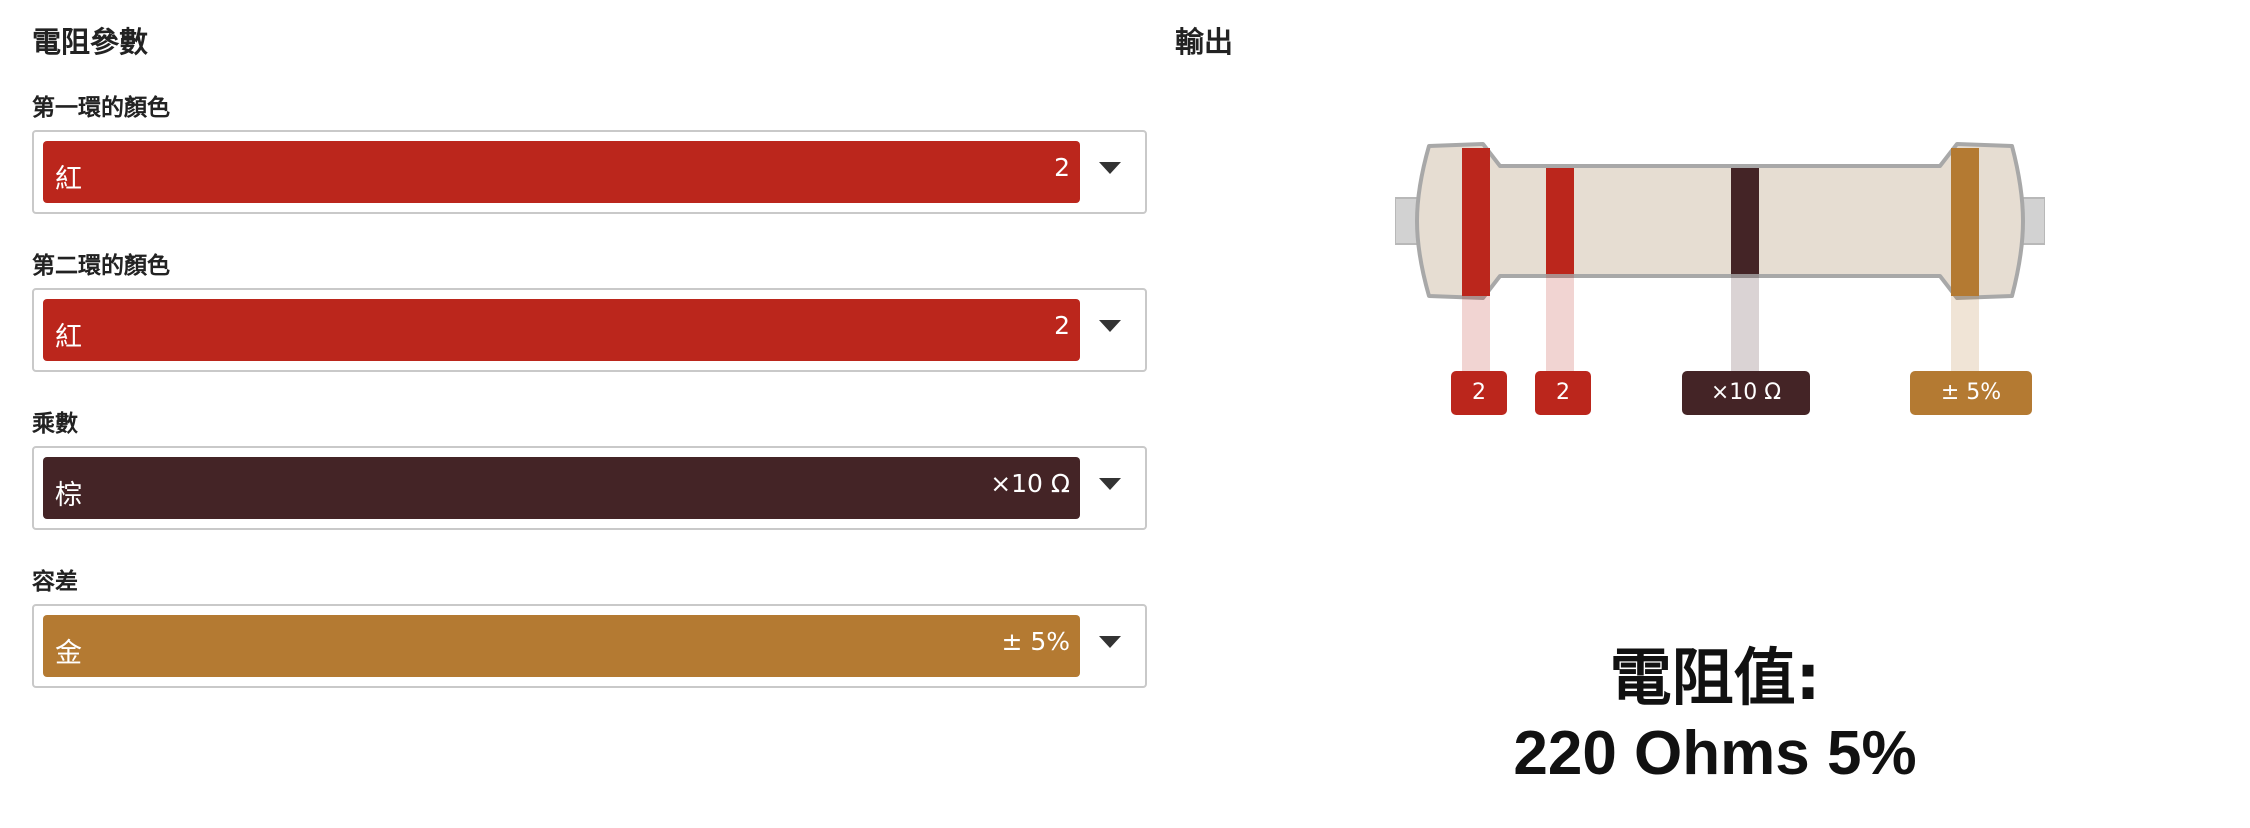  What do you see at coordinates (1715, 753) in the screenshot?
I see `resistance-result-value: 220 Ohms 5%` at bounding box center [1715, 753].